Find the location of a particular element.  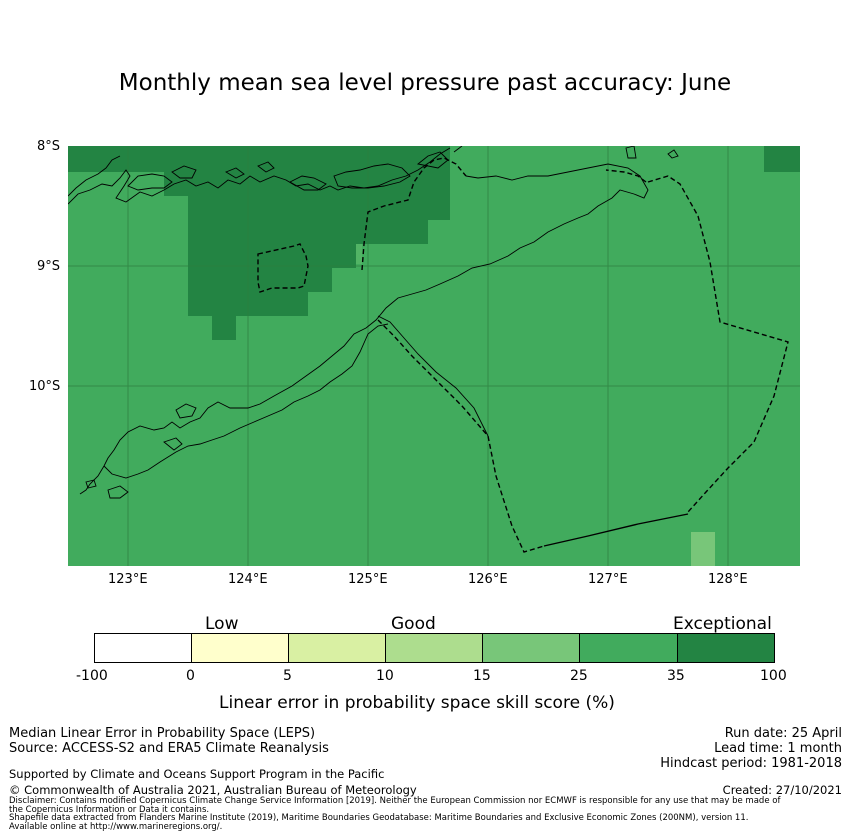

colorbar-category-low: Low is located at coordinates (222, 624).